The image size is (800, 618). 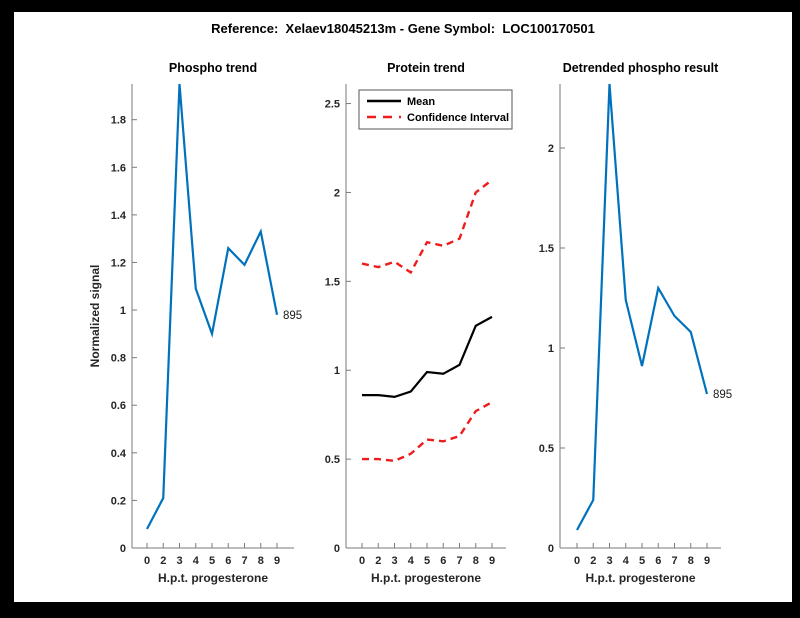 I want to click on y-axis-label: Normalized signal, so click(x=95, y=316).